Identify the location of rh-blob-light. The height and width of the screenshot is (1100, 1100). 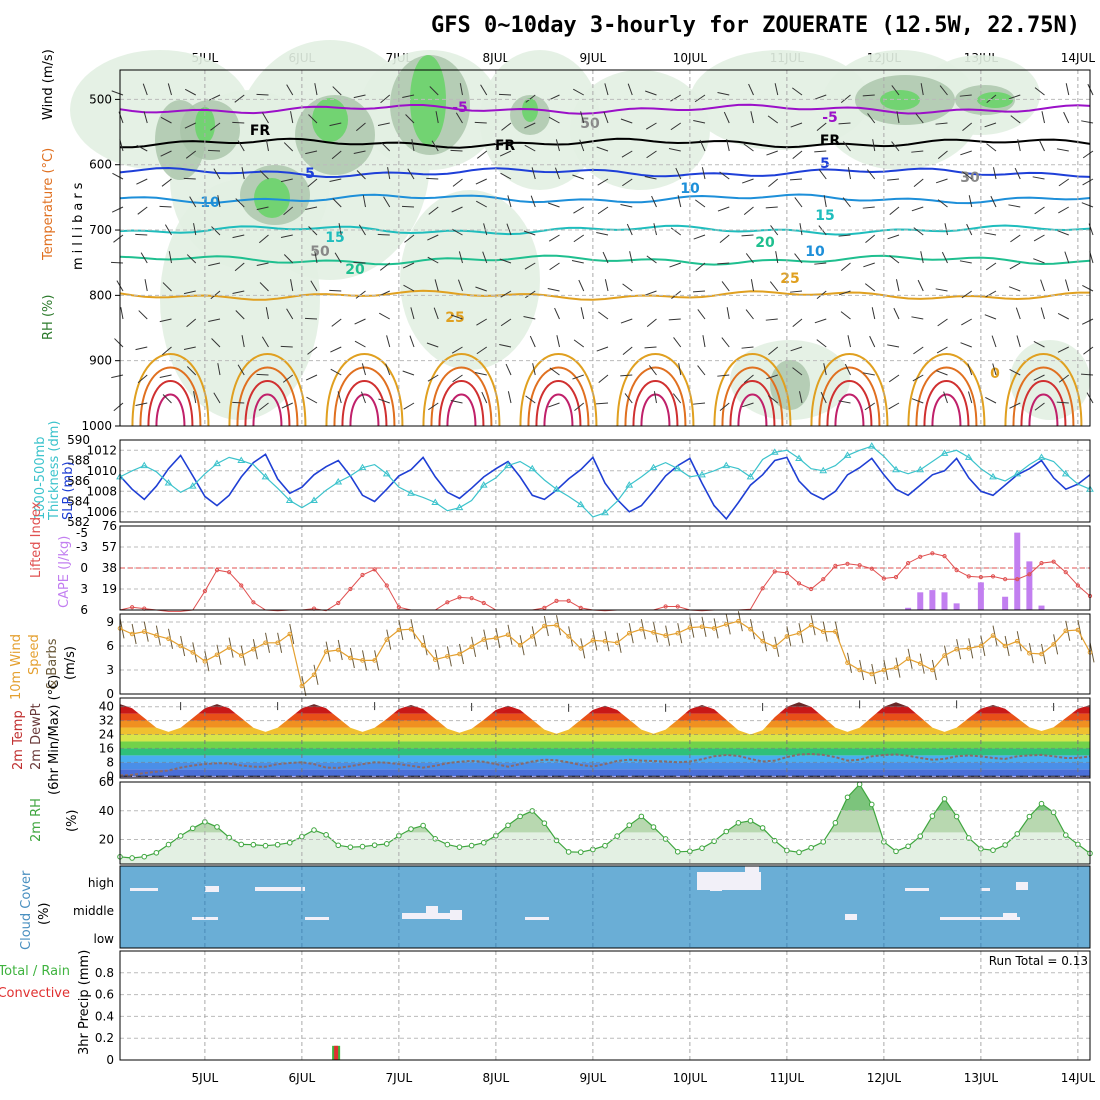
(640, 130).